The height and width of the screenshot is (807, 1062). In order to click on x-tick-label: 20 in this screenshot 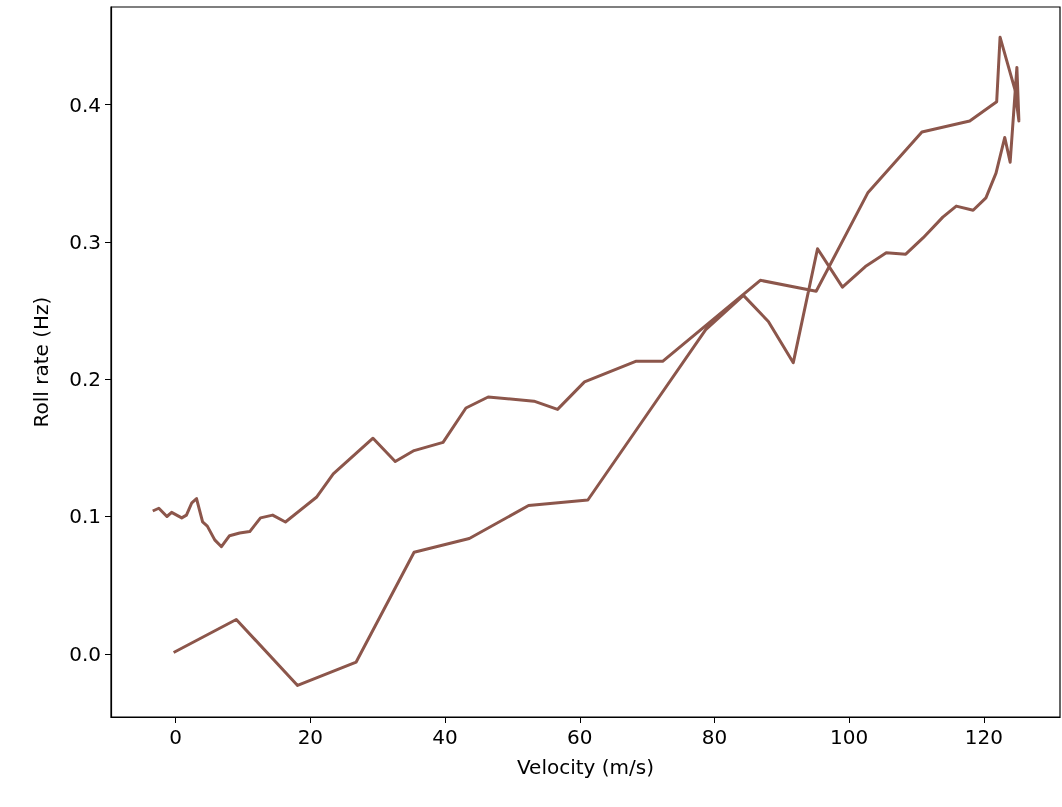, I will do `click(310, 737)`.